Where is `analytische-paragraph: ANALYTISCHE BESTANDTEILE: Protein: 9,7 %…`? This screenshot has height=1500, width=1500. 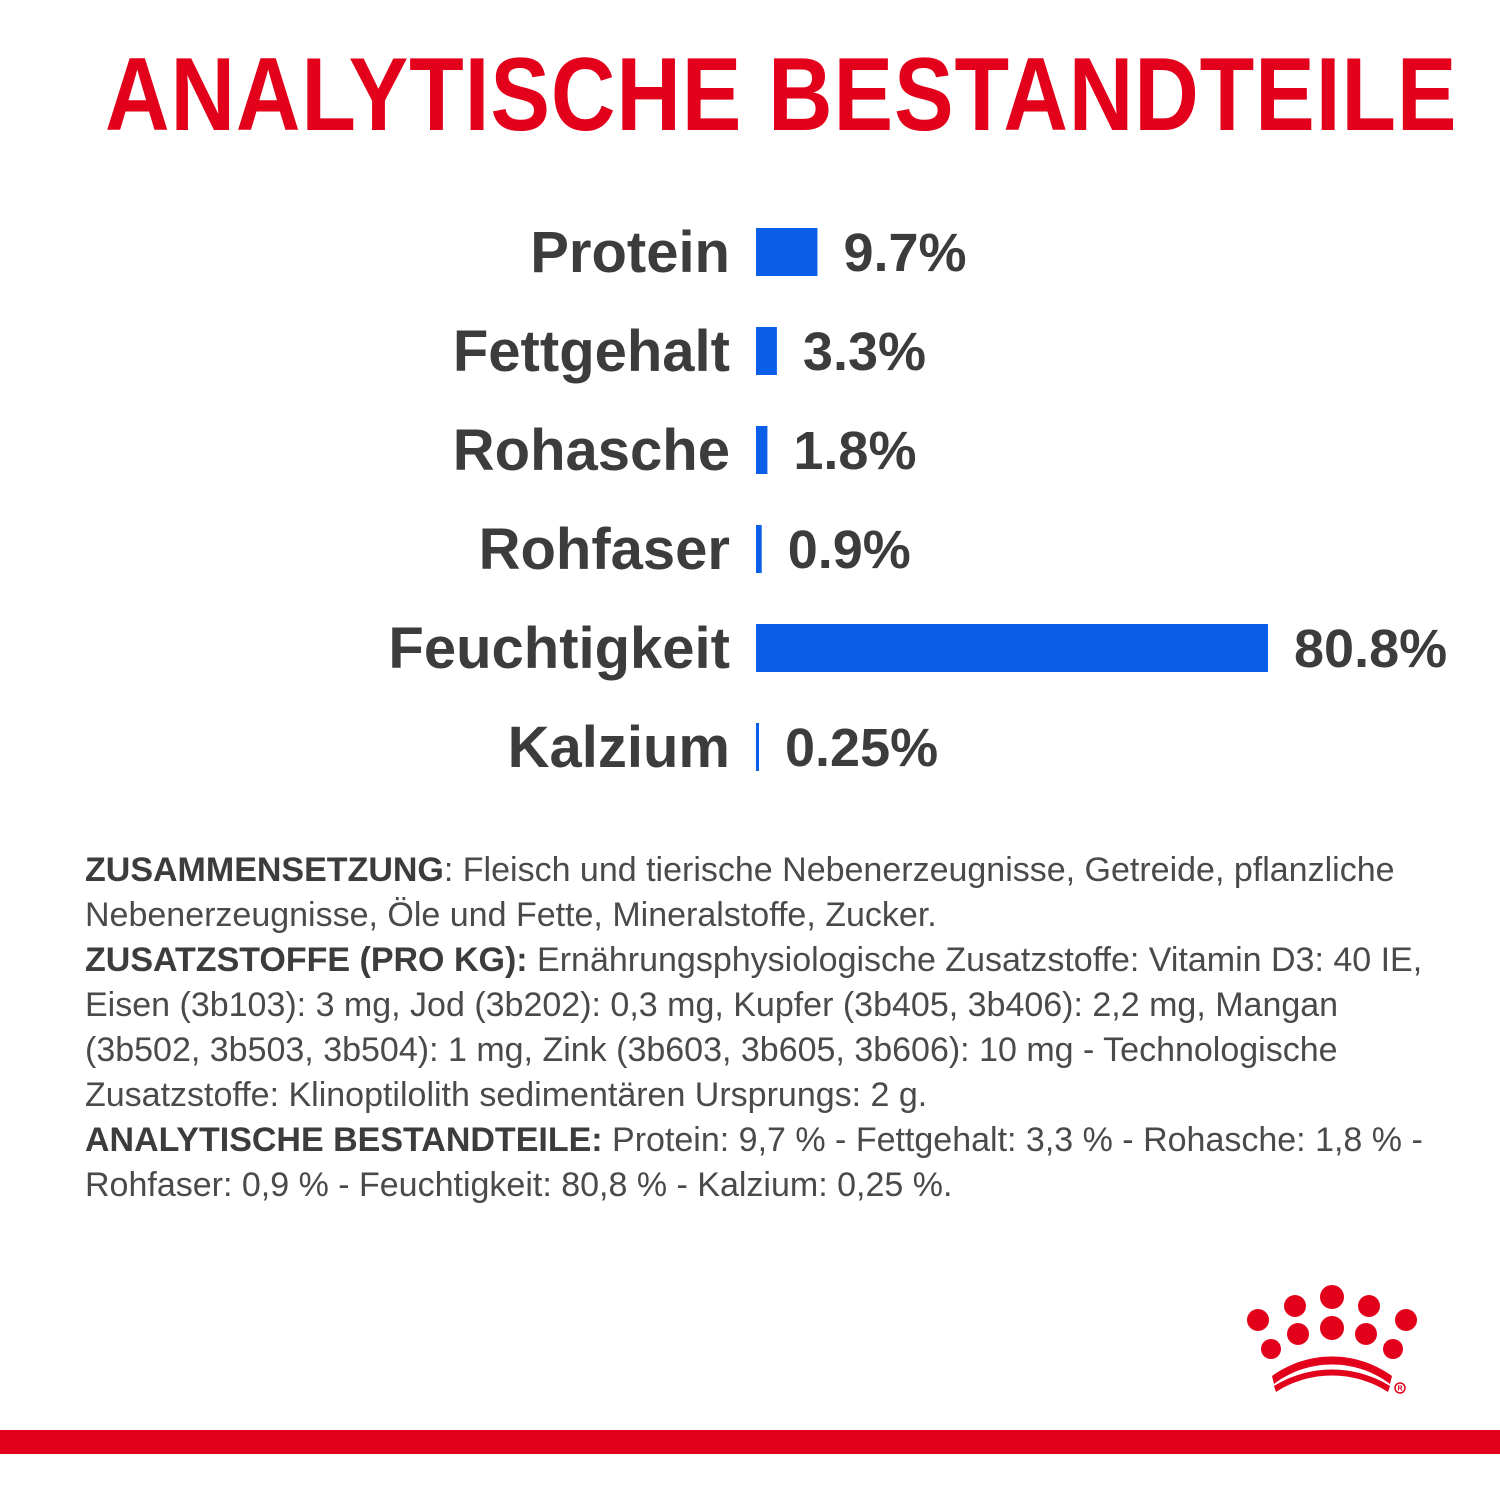 analytische-paragraph: ANALYTISCHE BESTANDTEILE: Protein: 9,7 %… is located at coordinates (755, 1163).